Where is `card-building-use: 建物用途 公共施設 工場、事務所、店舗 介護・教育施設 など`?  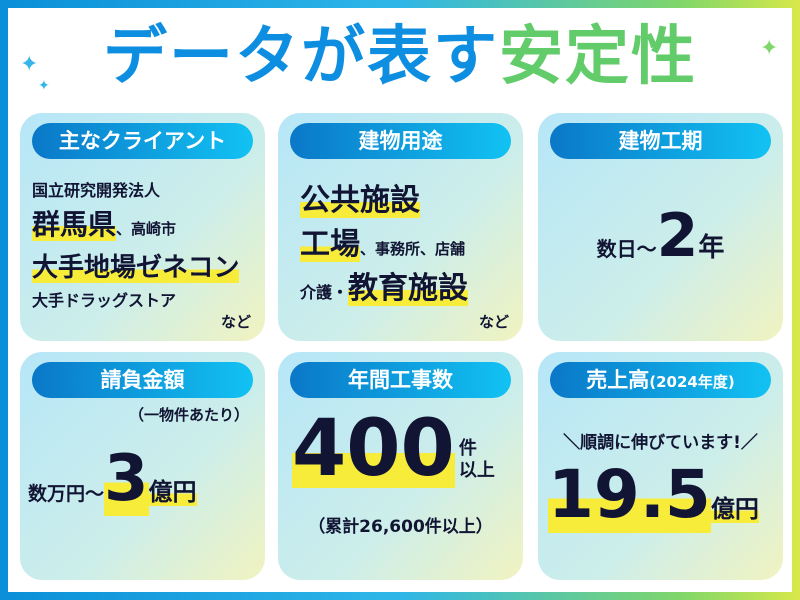
card-building-use: 建物用途 公共施設 工場、事務所、店舗 介護・教育施設 など is located at coordinates (400, 227).